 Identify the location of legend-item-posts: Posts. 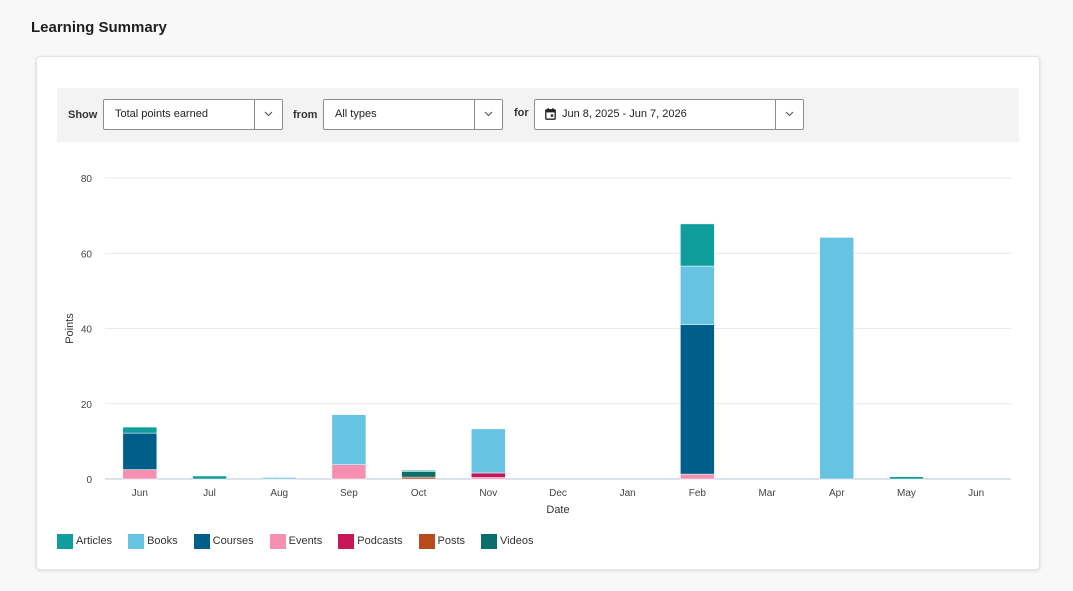
(442, 541).